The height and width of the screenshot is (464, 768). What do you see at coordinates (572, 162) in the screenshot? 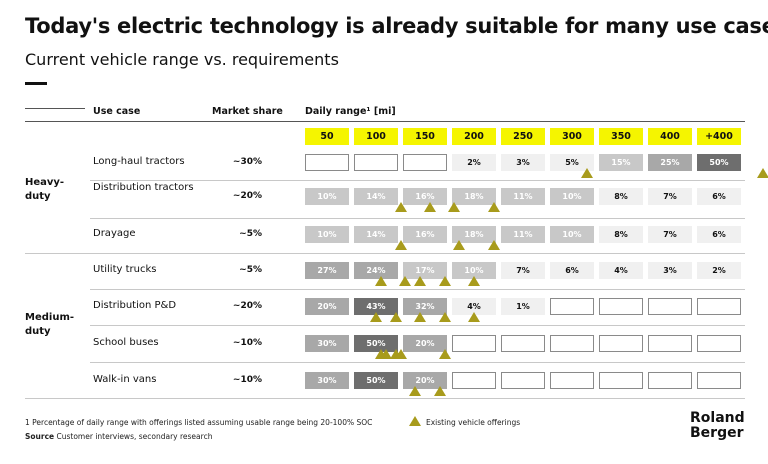
I see `range-cell: 5%` at bounding box center [572, 162].